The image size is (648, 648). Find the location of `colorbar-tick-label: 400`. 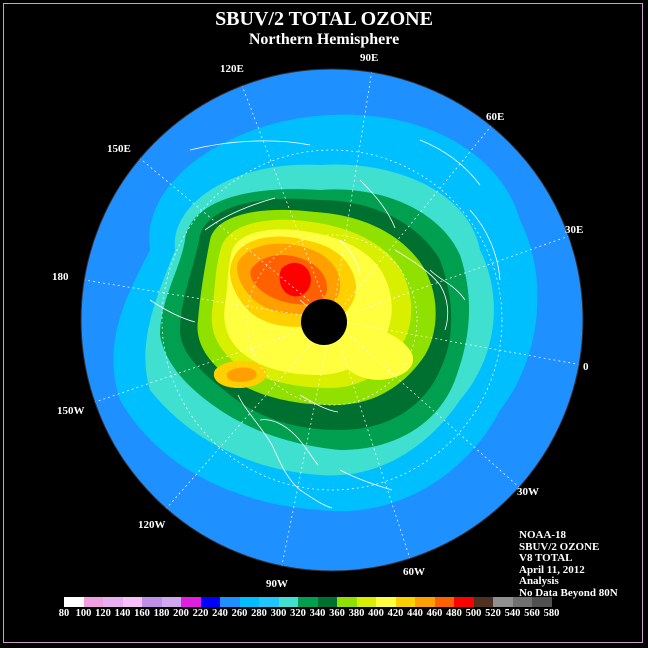

colorbar-tick-label: 400 is located at coordinates (376, 613).